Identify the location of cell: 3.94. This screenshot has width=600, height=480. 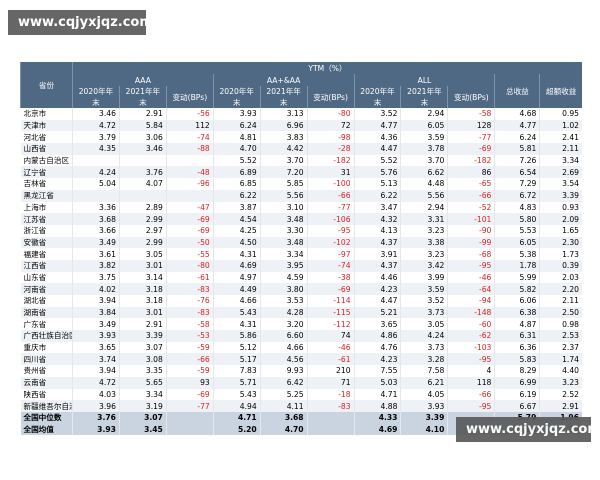
(96, 371).